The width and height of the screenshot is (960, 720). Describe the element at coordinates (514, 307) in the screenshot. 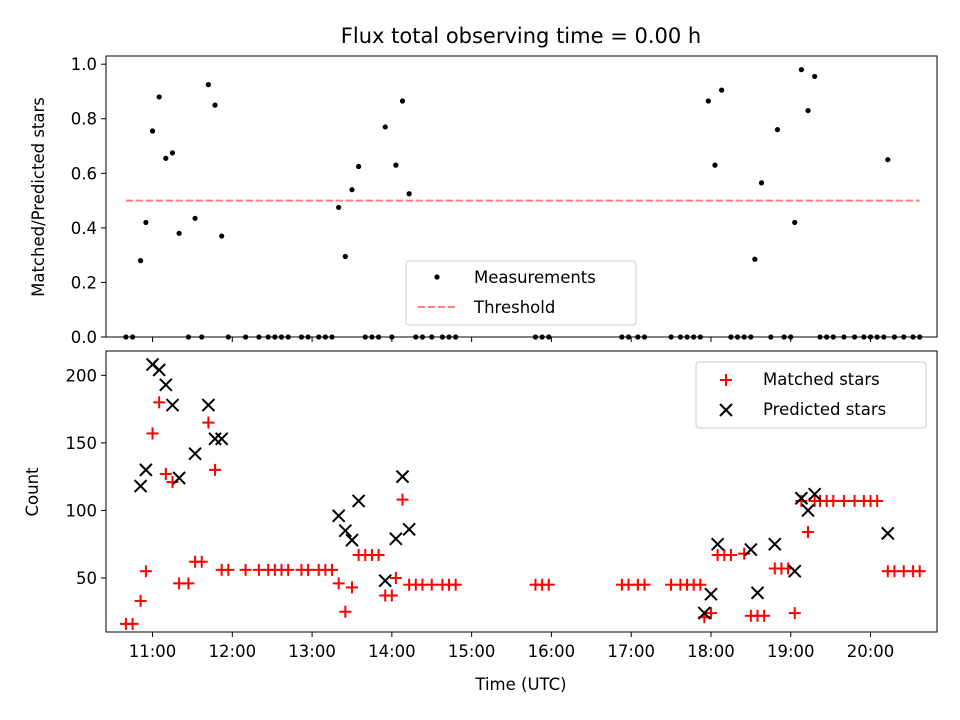

I see `legend-threshold-label: Threshold` at that location.